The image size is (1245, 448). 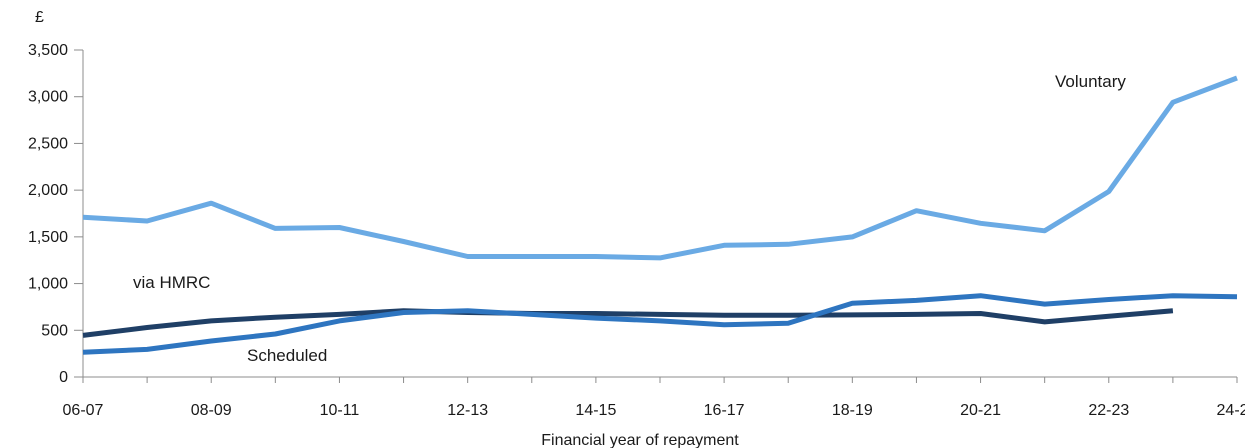 What do you see at coordinates (48, 50) in the screenshot?
I see `y-tick-label: 3,500` at bounding box center [48, 50].